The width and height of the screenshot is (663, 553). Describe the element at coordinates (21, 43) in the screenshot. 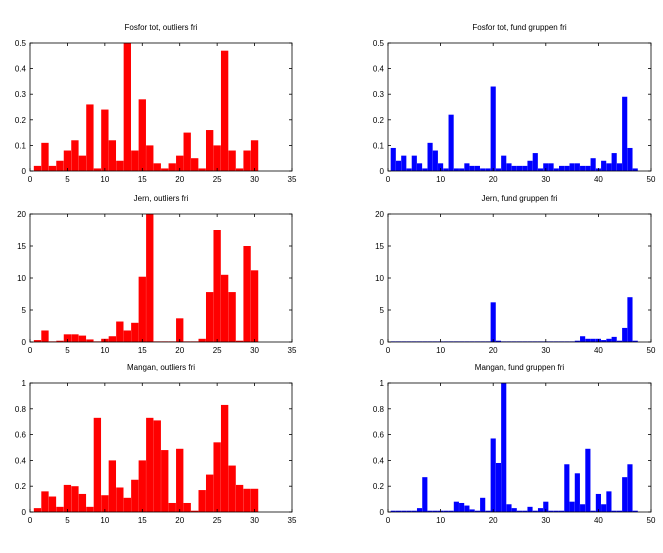

I see `y-tick-label: 0.5` at that location.